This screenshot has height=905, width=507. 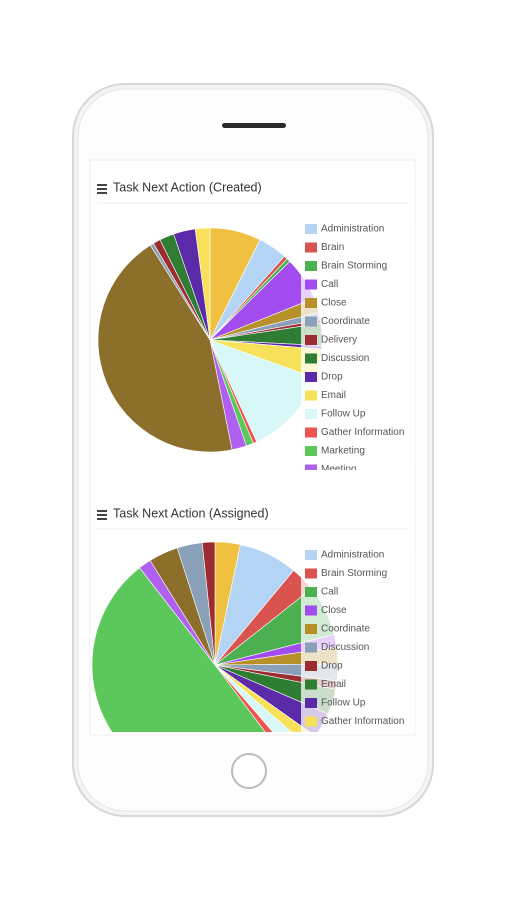 What do you see at coordinates (254, 125) in the screenshot?
I see `speaker` at bounding box center [254, 125].